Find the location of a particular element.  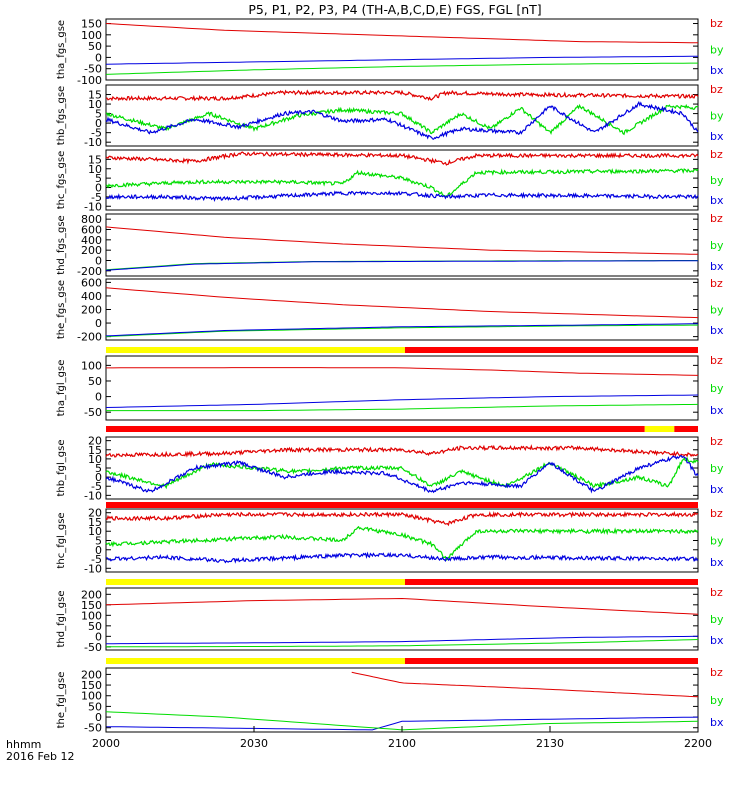

y-tick-label: 400 is located at coordinates (91, 296).